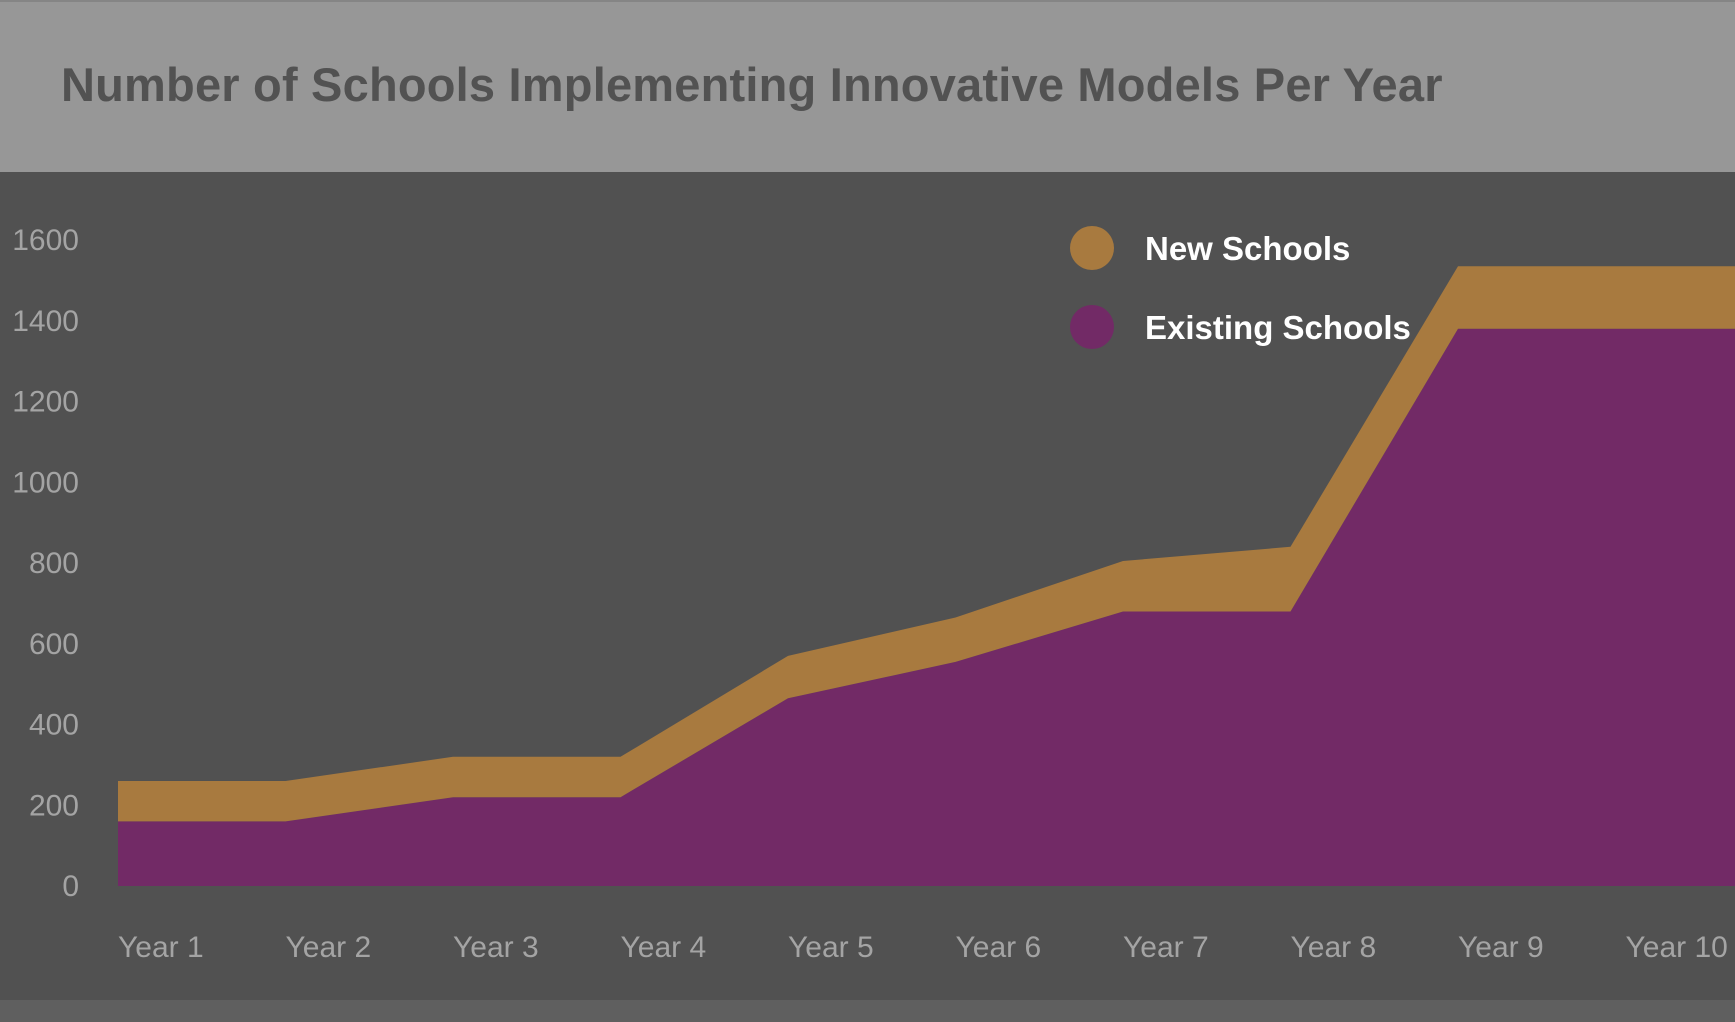  Describe the element at coordinates (45, 240) in the screenshot. I see `y-tick-label: 1600` at that location.